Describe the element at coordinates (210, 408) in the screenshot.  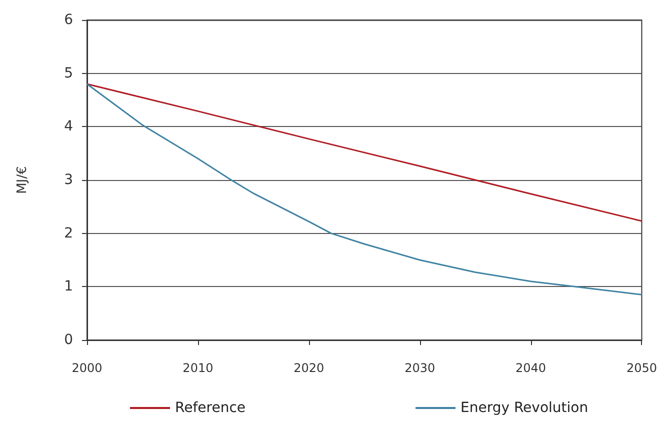
I see `legend-label: Reference` at that location.